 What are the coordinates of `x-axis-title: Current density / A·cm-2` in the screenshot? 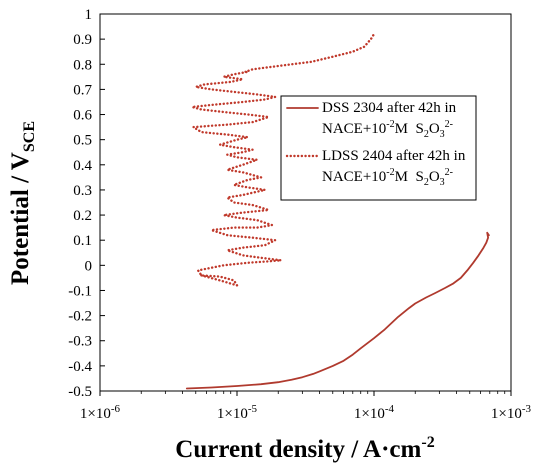 It's located at (304, 448).